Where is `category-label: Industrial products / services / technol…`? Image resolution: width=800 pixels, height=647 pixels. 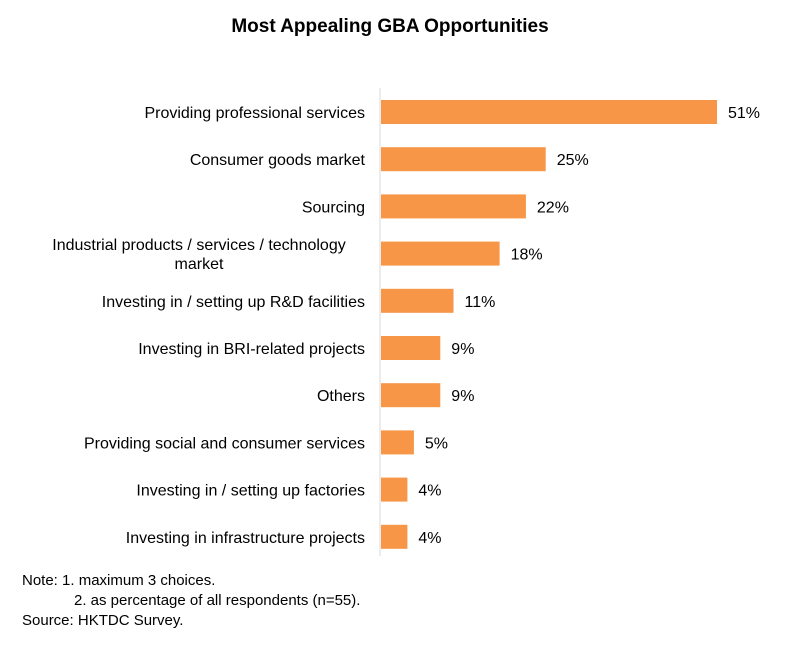 category-label: Industrial products / services / technol… is located at coordinates (198, 245).